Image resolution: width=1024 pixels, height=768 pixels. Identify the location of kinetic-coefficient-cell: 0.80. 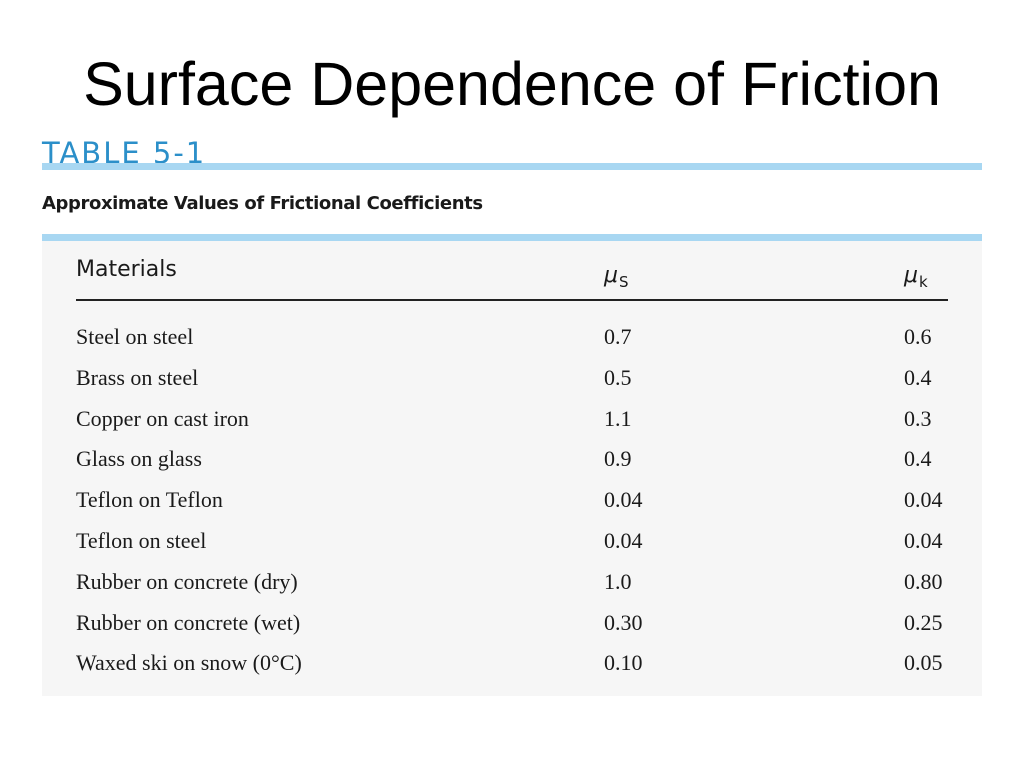
(923, 581).